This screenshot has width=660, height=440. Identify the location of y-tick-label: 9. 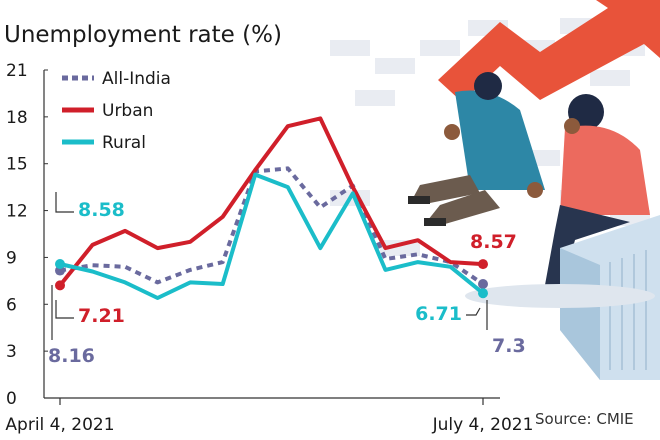
(11, 258).